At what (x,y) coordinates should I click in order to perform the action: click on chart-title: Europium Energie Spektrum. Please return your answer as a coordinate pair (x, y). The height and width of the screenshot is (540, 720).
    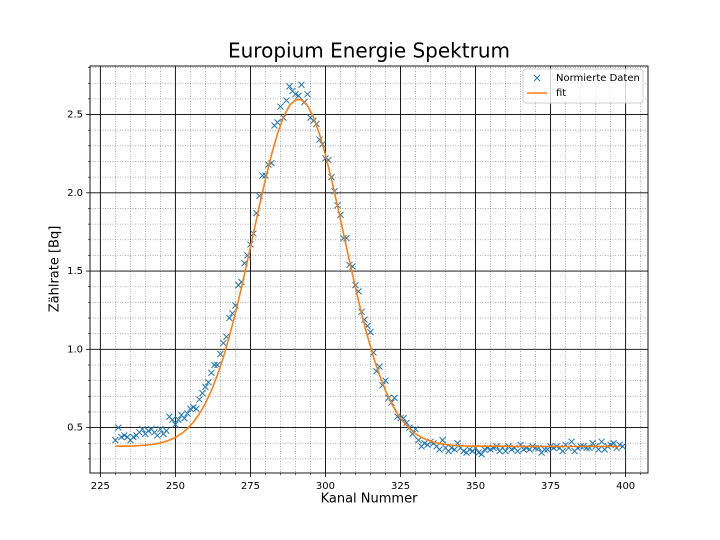
    Looking at the image, I should click on (369, 51).